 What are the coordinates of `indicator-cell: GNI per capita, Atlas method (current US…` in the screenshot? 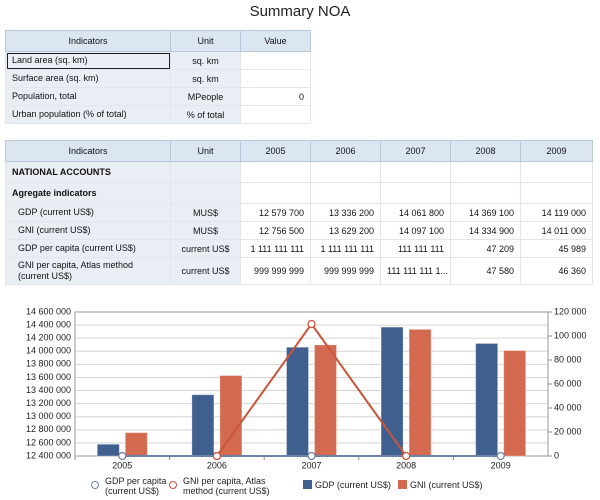 It's located at (88, 271).